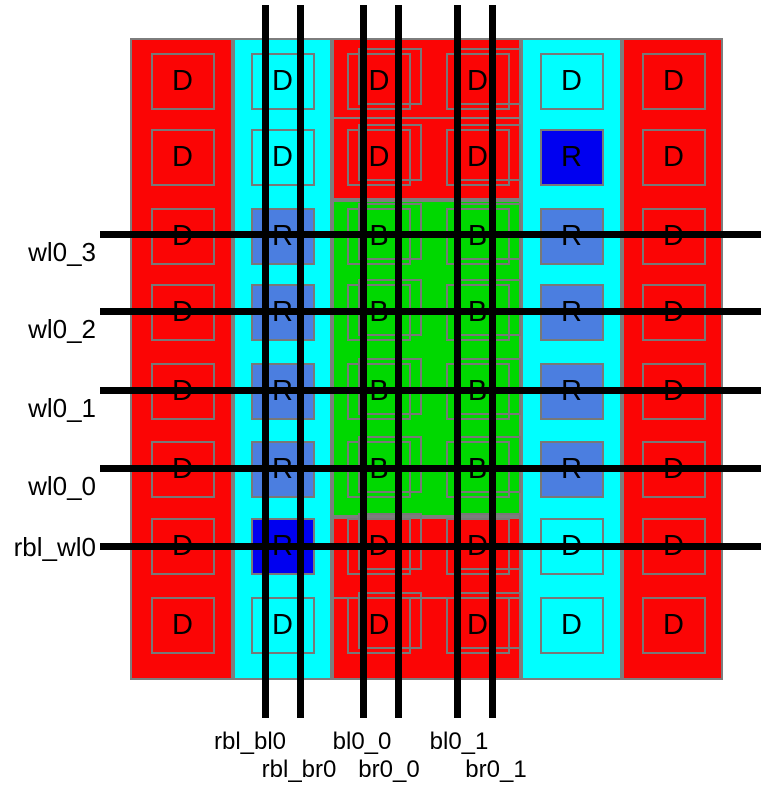 This screenshot has height=791, width=771. I want to click on cell-d-r7c5: D, so click(673, 625).